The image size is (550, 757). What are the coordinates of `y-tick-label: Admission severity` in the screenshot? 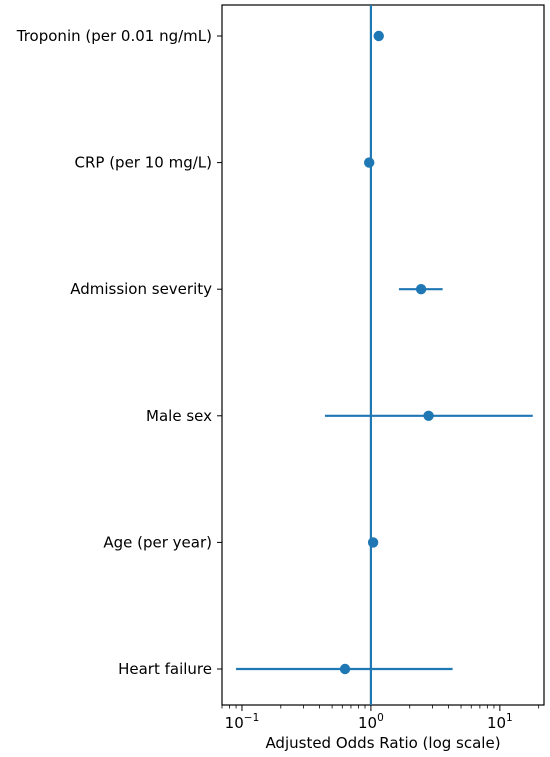 It's located at (141, 289).